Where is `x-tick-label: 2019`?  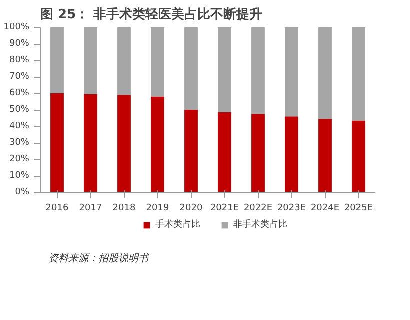
x-tick-label: 2019 is located at coordinates (158, 209).